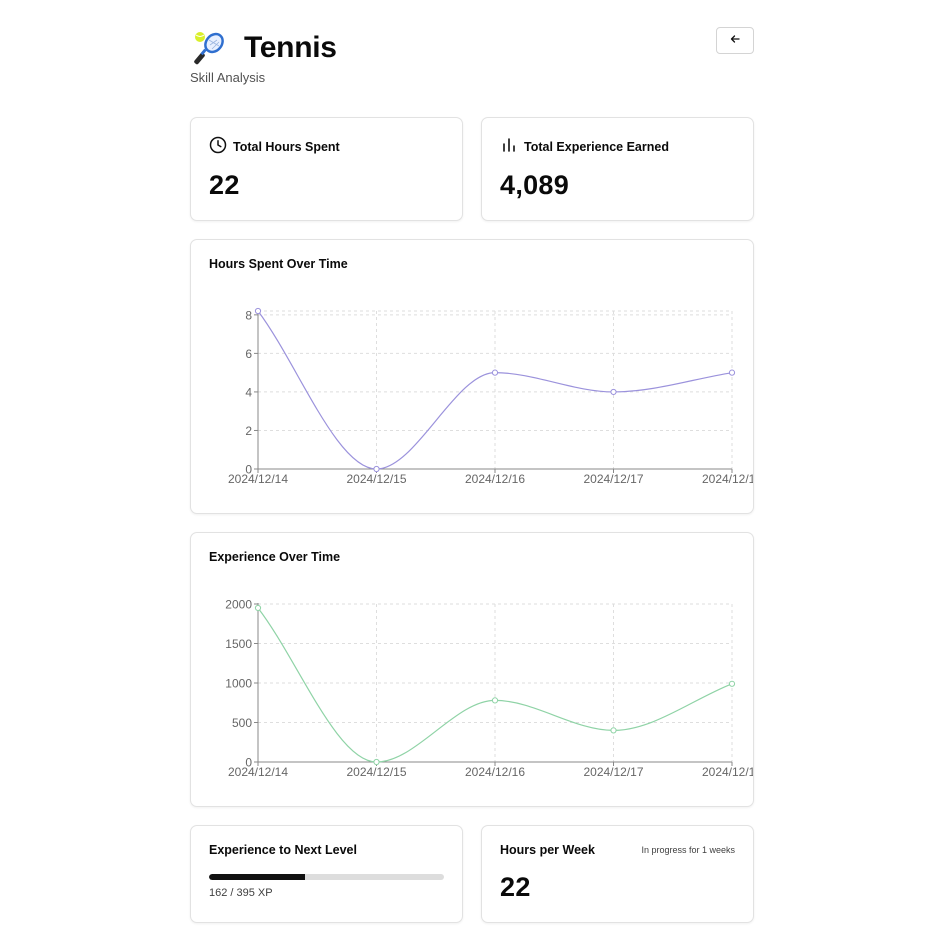 Image resolution: width=950 pixels, height=950 pixels. What do you see at coordinates (613, 772) in the screenshot?
I see `experience-x-tick-label: 2024/12/17` at bounding box center [613, 772].